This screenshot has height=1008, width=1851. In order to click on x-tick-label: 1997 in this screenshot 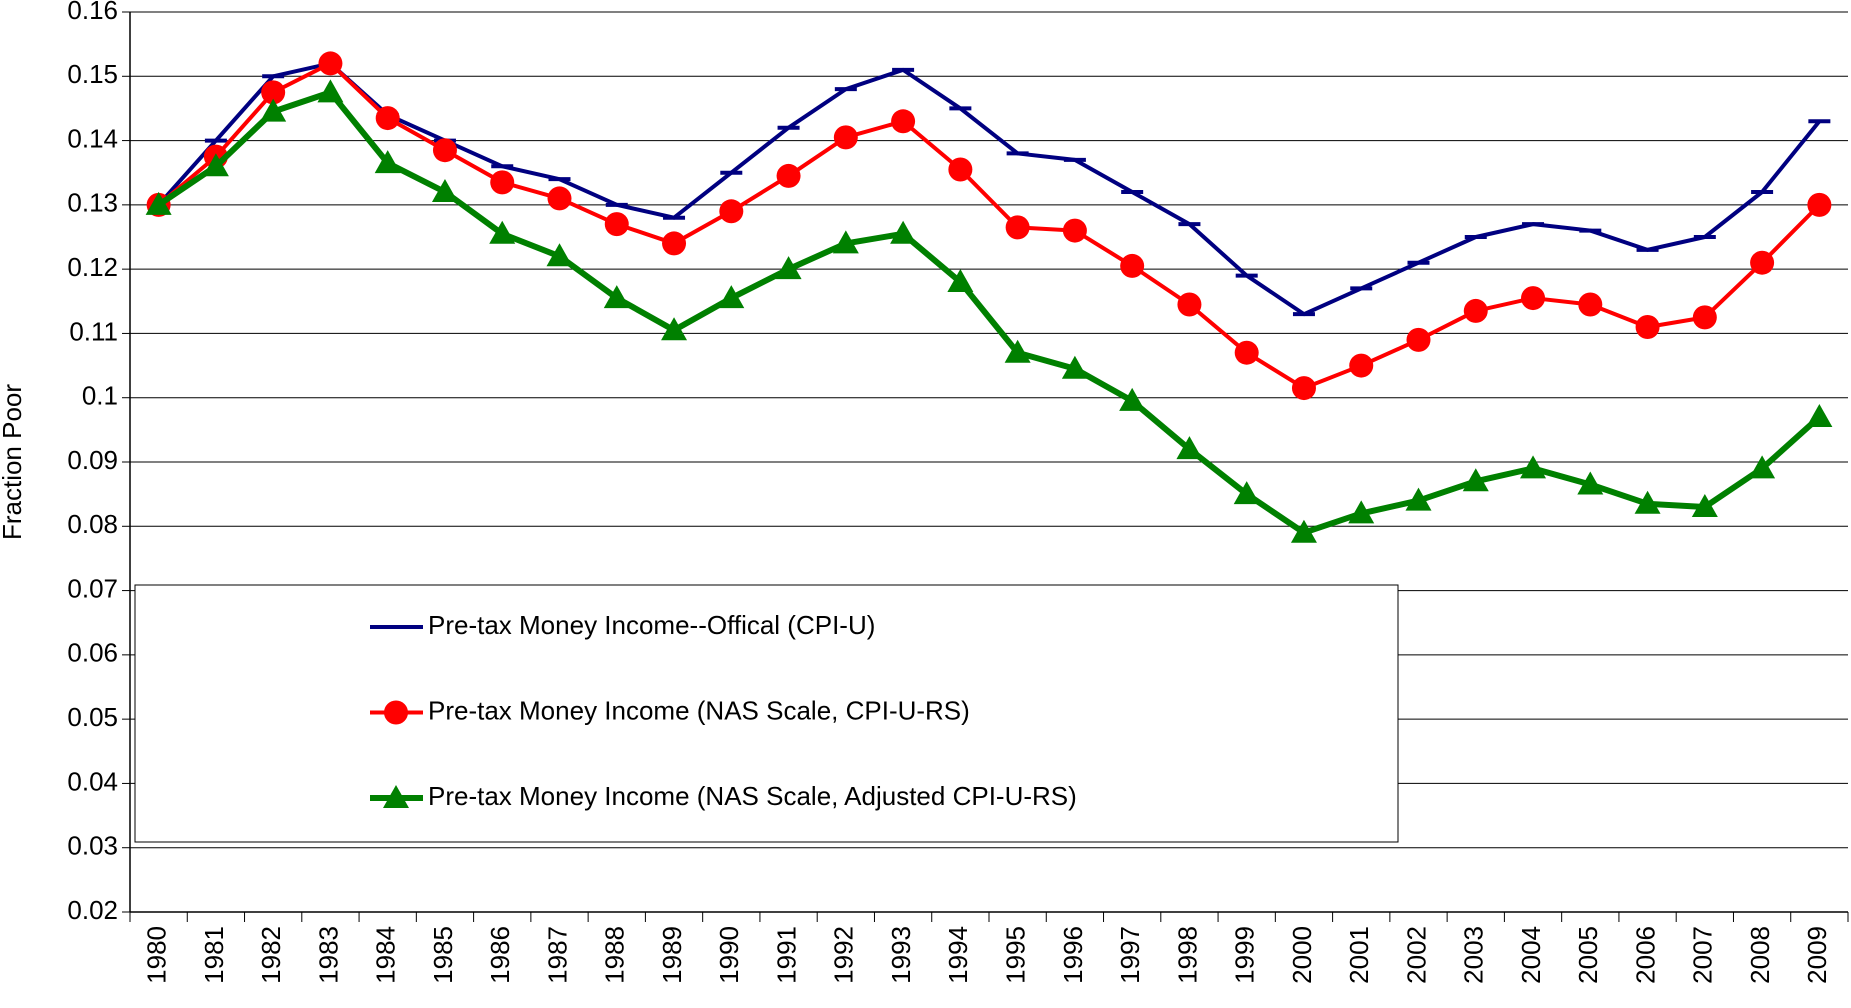, I will do `click(1130, 955)`.